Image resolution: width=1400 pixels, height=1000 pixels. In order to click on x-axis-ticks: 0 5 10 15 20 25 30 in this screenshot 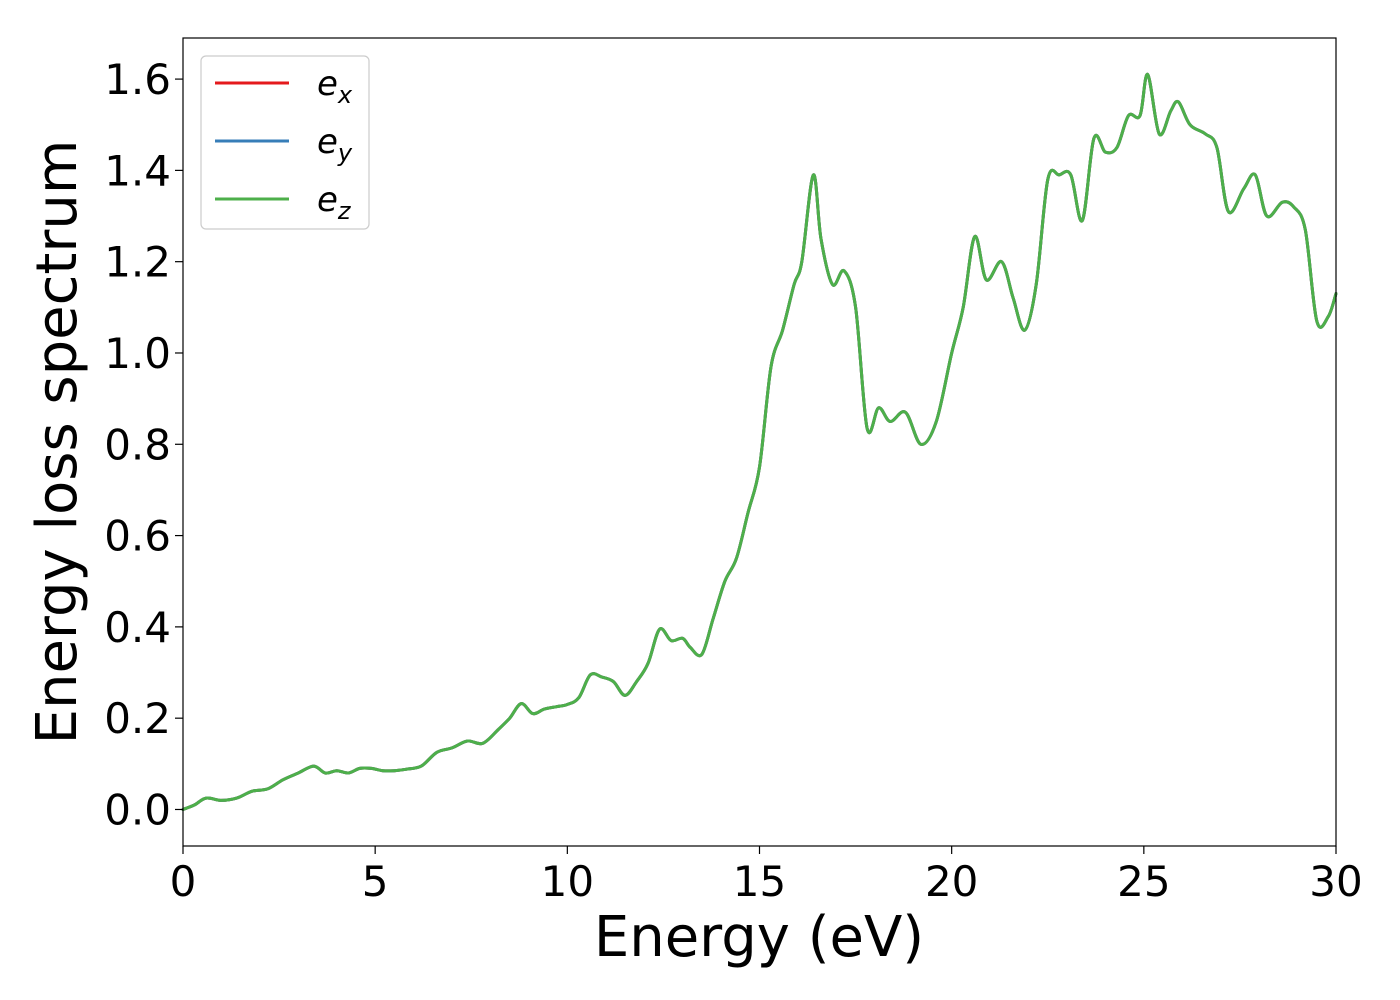, I will do `click(766, 876)`.